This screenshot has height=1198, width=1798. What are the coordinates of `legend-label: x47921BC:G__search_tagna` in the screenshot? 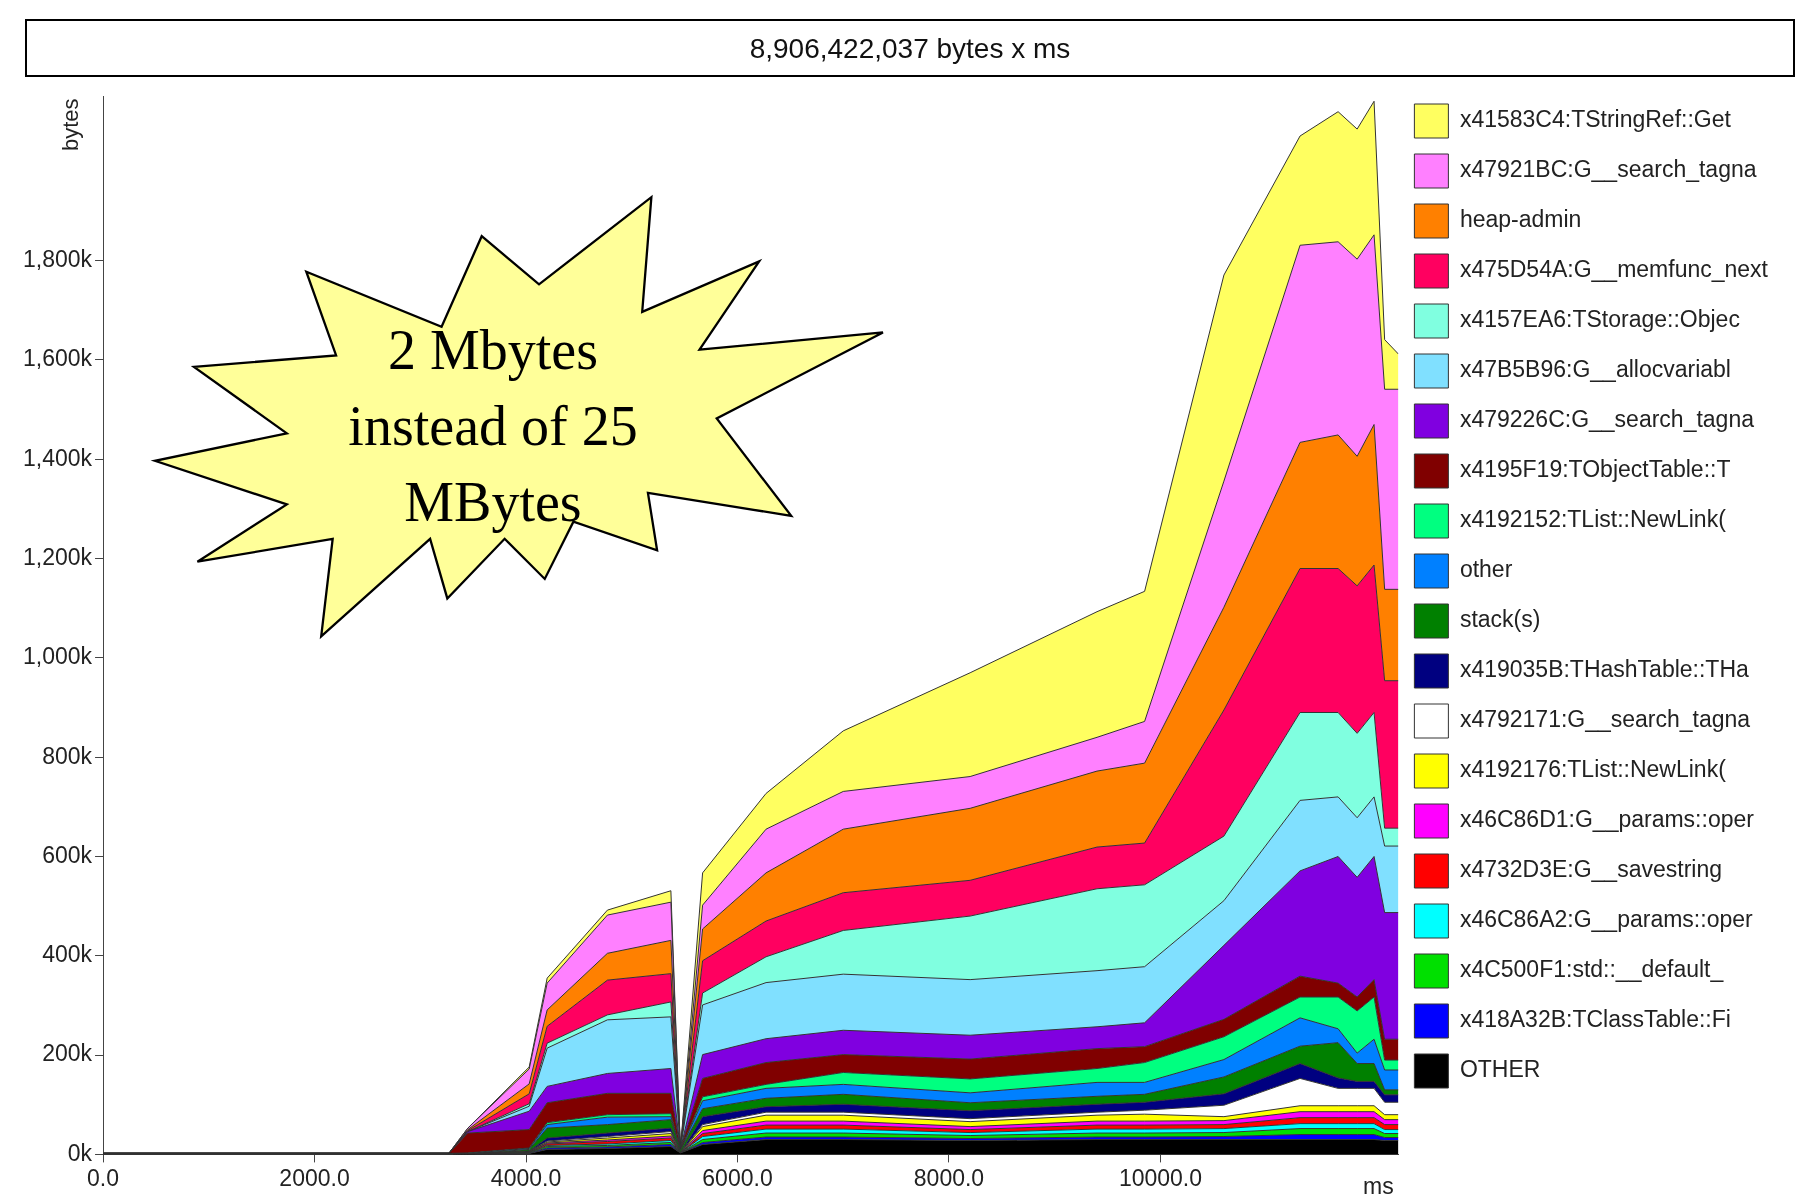 It's located at (1608, 169).